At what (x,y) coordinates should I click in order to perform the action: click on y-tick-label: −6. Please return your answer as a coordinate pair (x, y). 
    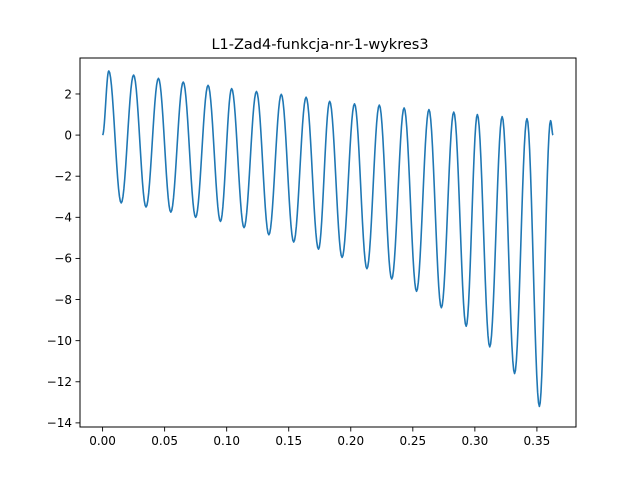
    Looking at the image, I should click on (63, 259).